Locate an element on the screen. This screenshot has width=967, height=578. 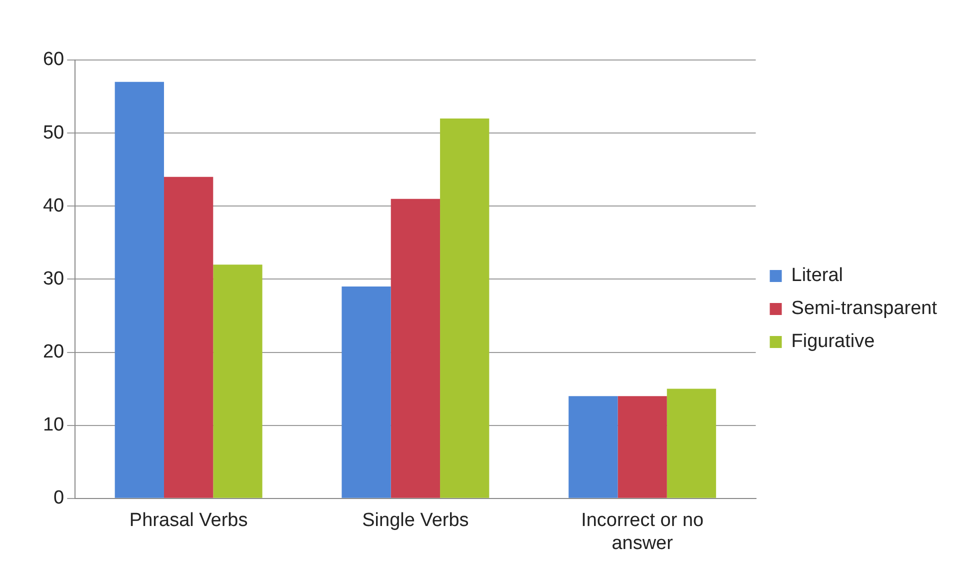
legend-label: Figurative is located at coordinates (833, 341).